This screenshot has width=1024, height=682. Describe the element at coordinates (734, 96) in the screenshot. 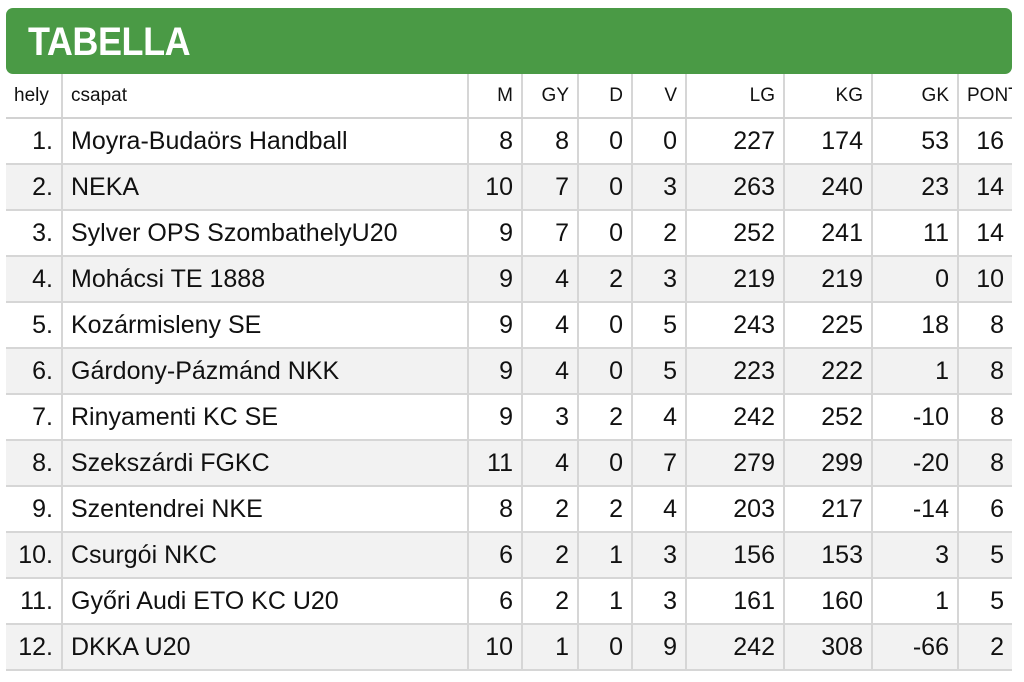

I see `column-header-lg: LG` at that location.